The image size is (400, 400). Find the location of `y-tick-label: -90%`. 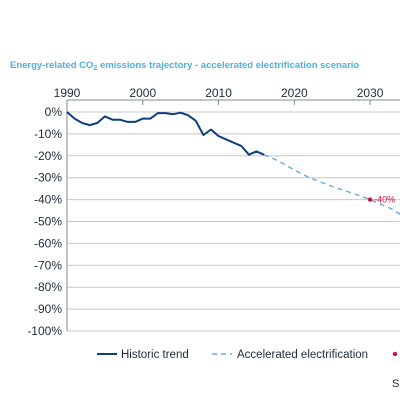

y-tick-label: -90% is located at coordinates (48, 309).